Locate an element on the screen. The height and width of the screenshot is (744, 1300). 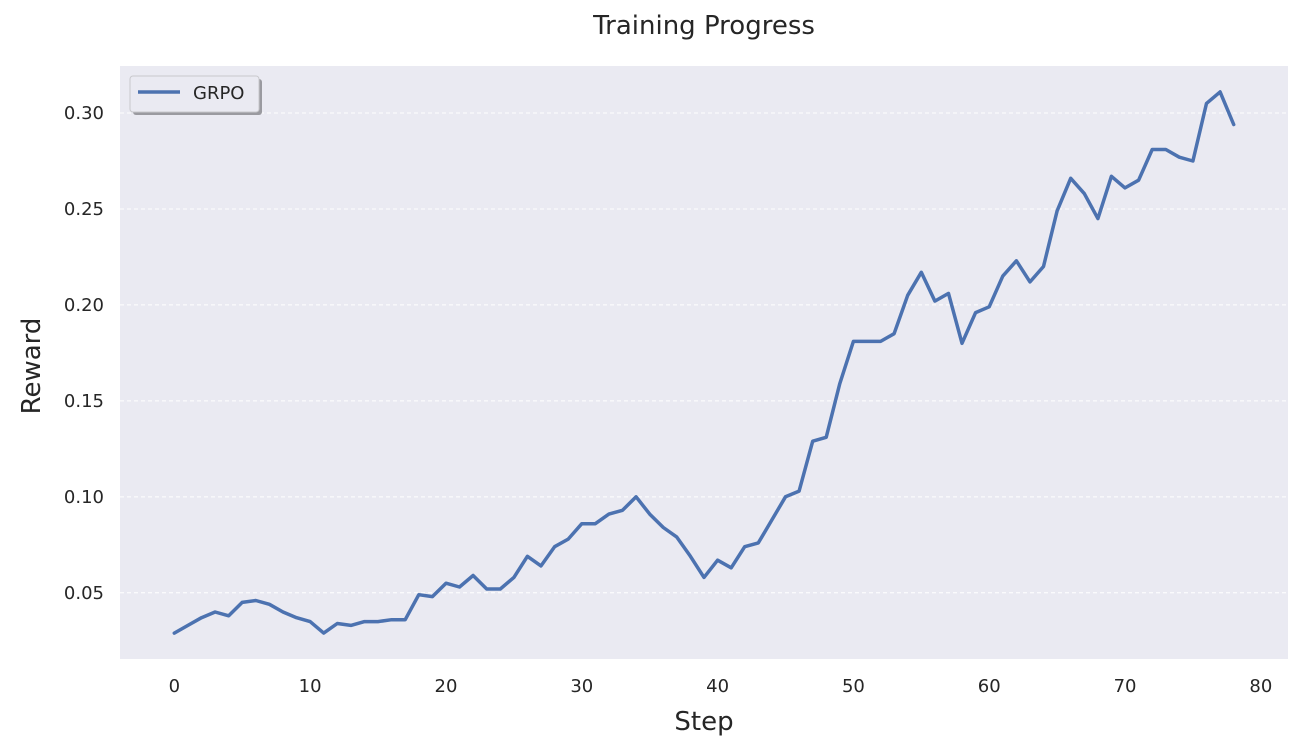
x-tick-label: 0 is located at coordinates (174, 686).